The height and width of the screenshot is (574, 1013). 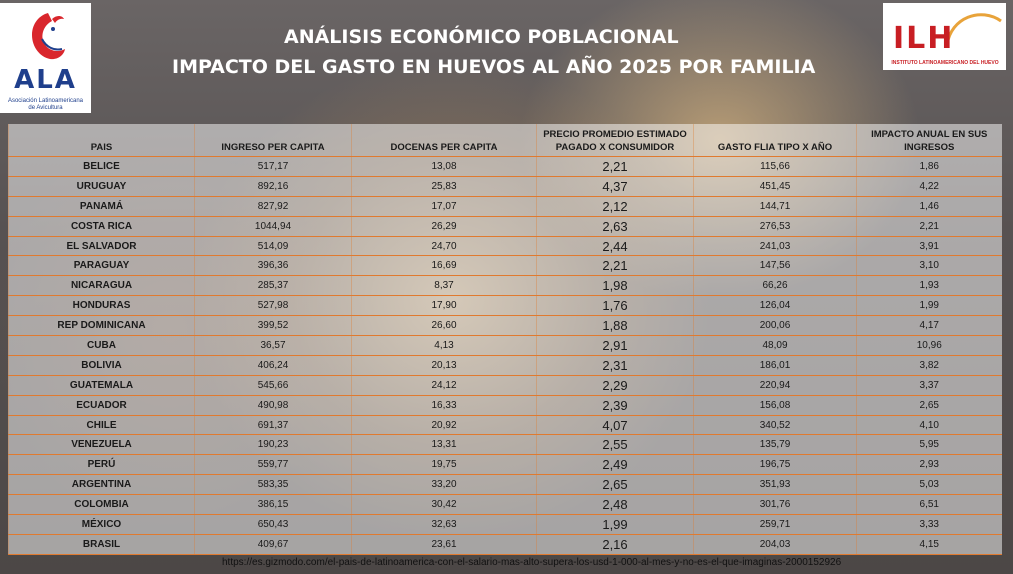 What do you see at coordinates (615, 465) in the screenshot?
I see `cell-precio: 2,49` at bounding box center [615, 465].